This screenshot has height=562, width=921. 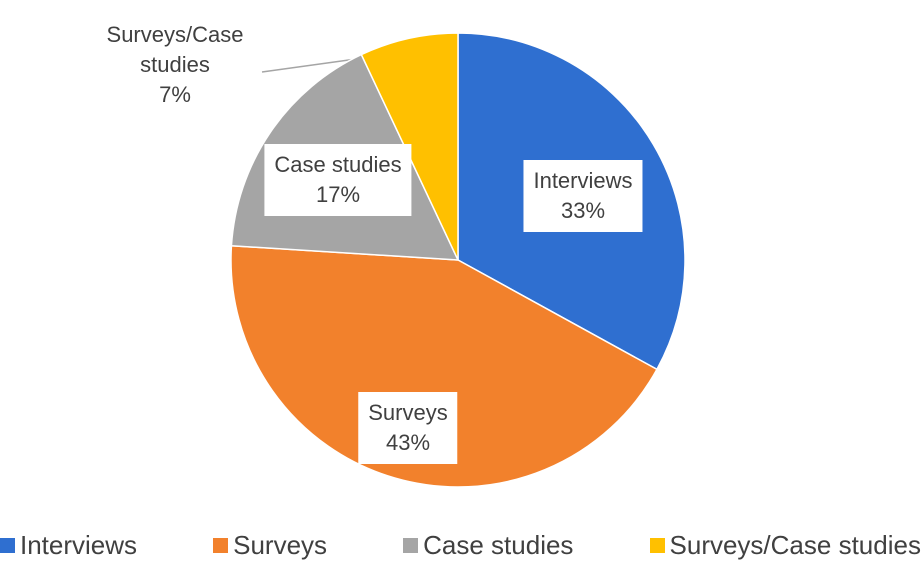 What do you see at coordinates (408, 442) in the screenshot?
I see `data-label-value: 43%` at bounding box center [408, 442].